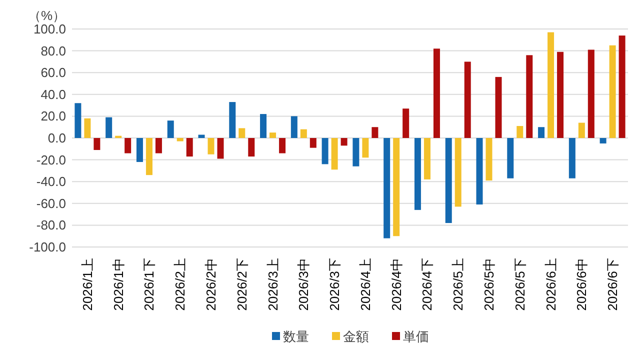 This screenshot has height=353, width=640. I want to click on x-tick-label: 2026/2中, so click(211, 284).